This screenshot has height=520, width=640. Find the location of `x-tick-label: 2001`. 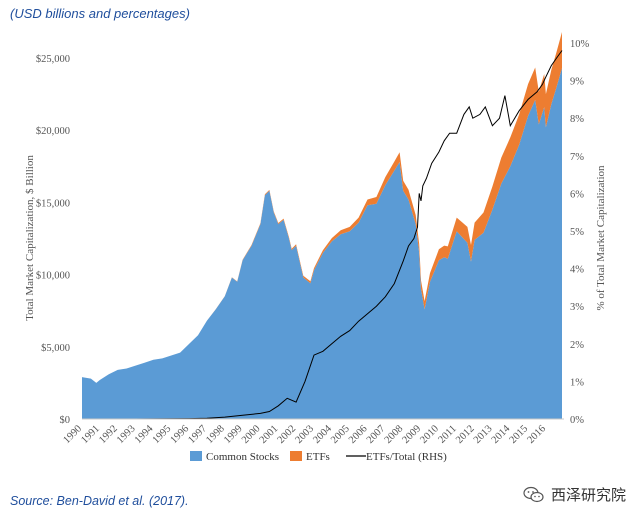

x-tick-label: 2001 is located at coordinates (269, 434).